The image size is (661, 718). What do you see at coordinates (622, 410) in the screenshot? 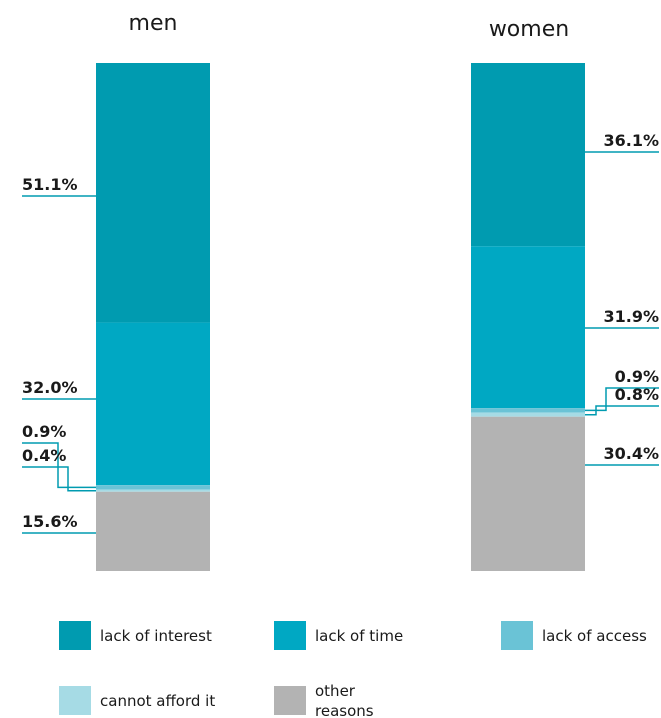
I see `leader-line-women-cannot-afford-it` at bounding box center [622, 410].